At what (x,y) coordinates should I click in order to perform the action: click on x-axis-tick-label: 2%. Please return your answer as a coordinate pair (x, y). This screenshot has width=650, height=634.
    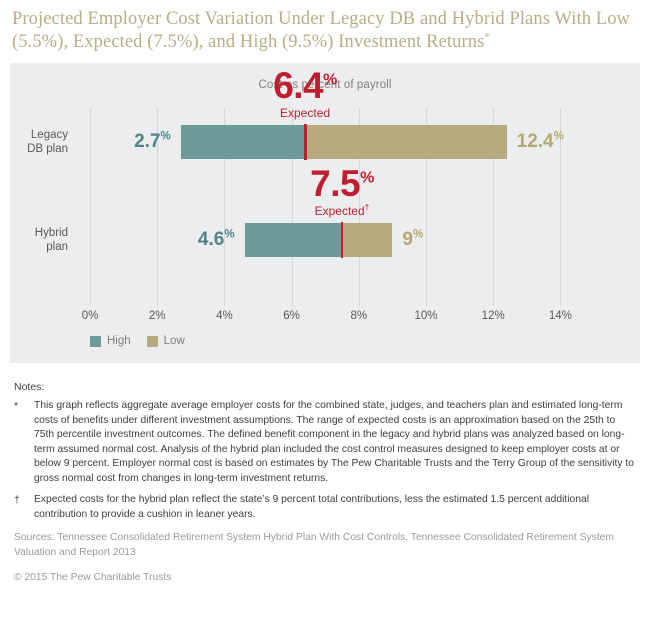
    Looking at the image, I should click on (157, 316).